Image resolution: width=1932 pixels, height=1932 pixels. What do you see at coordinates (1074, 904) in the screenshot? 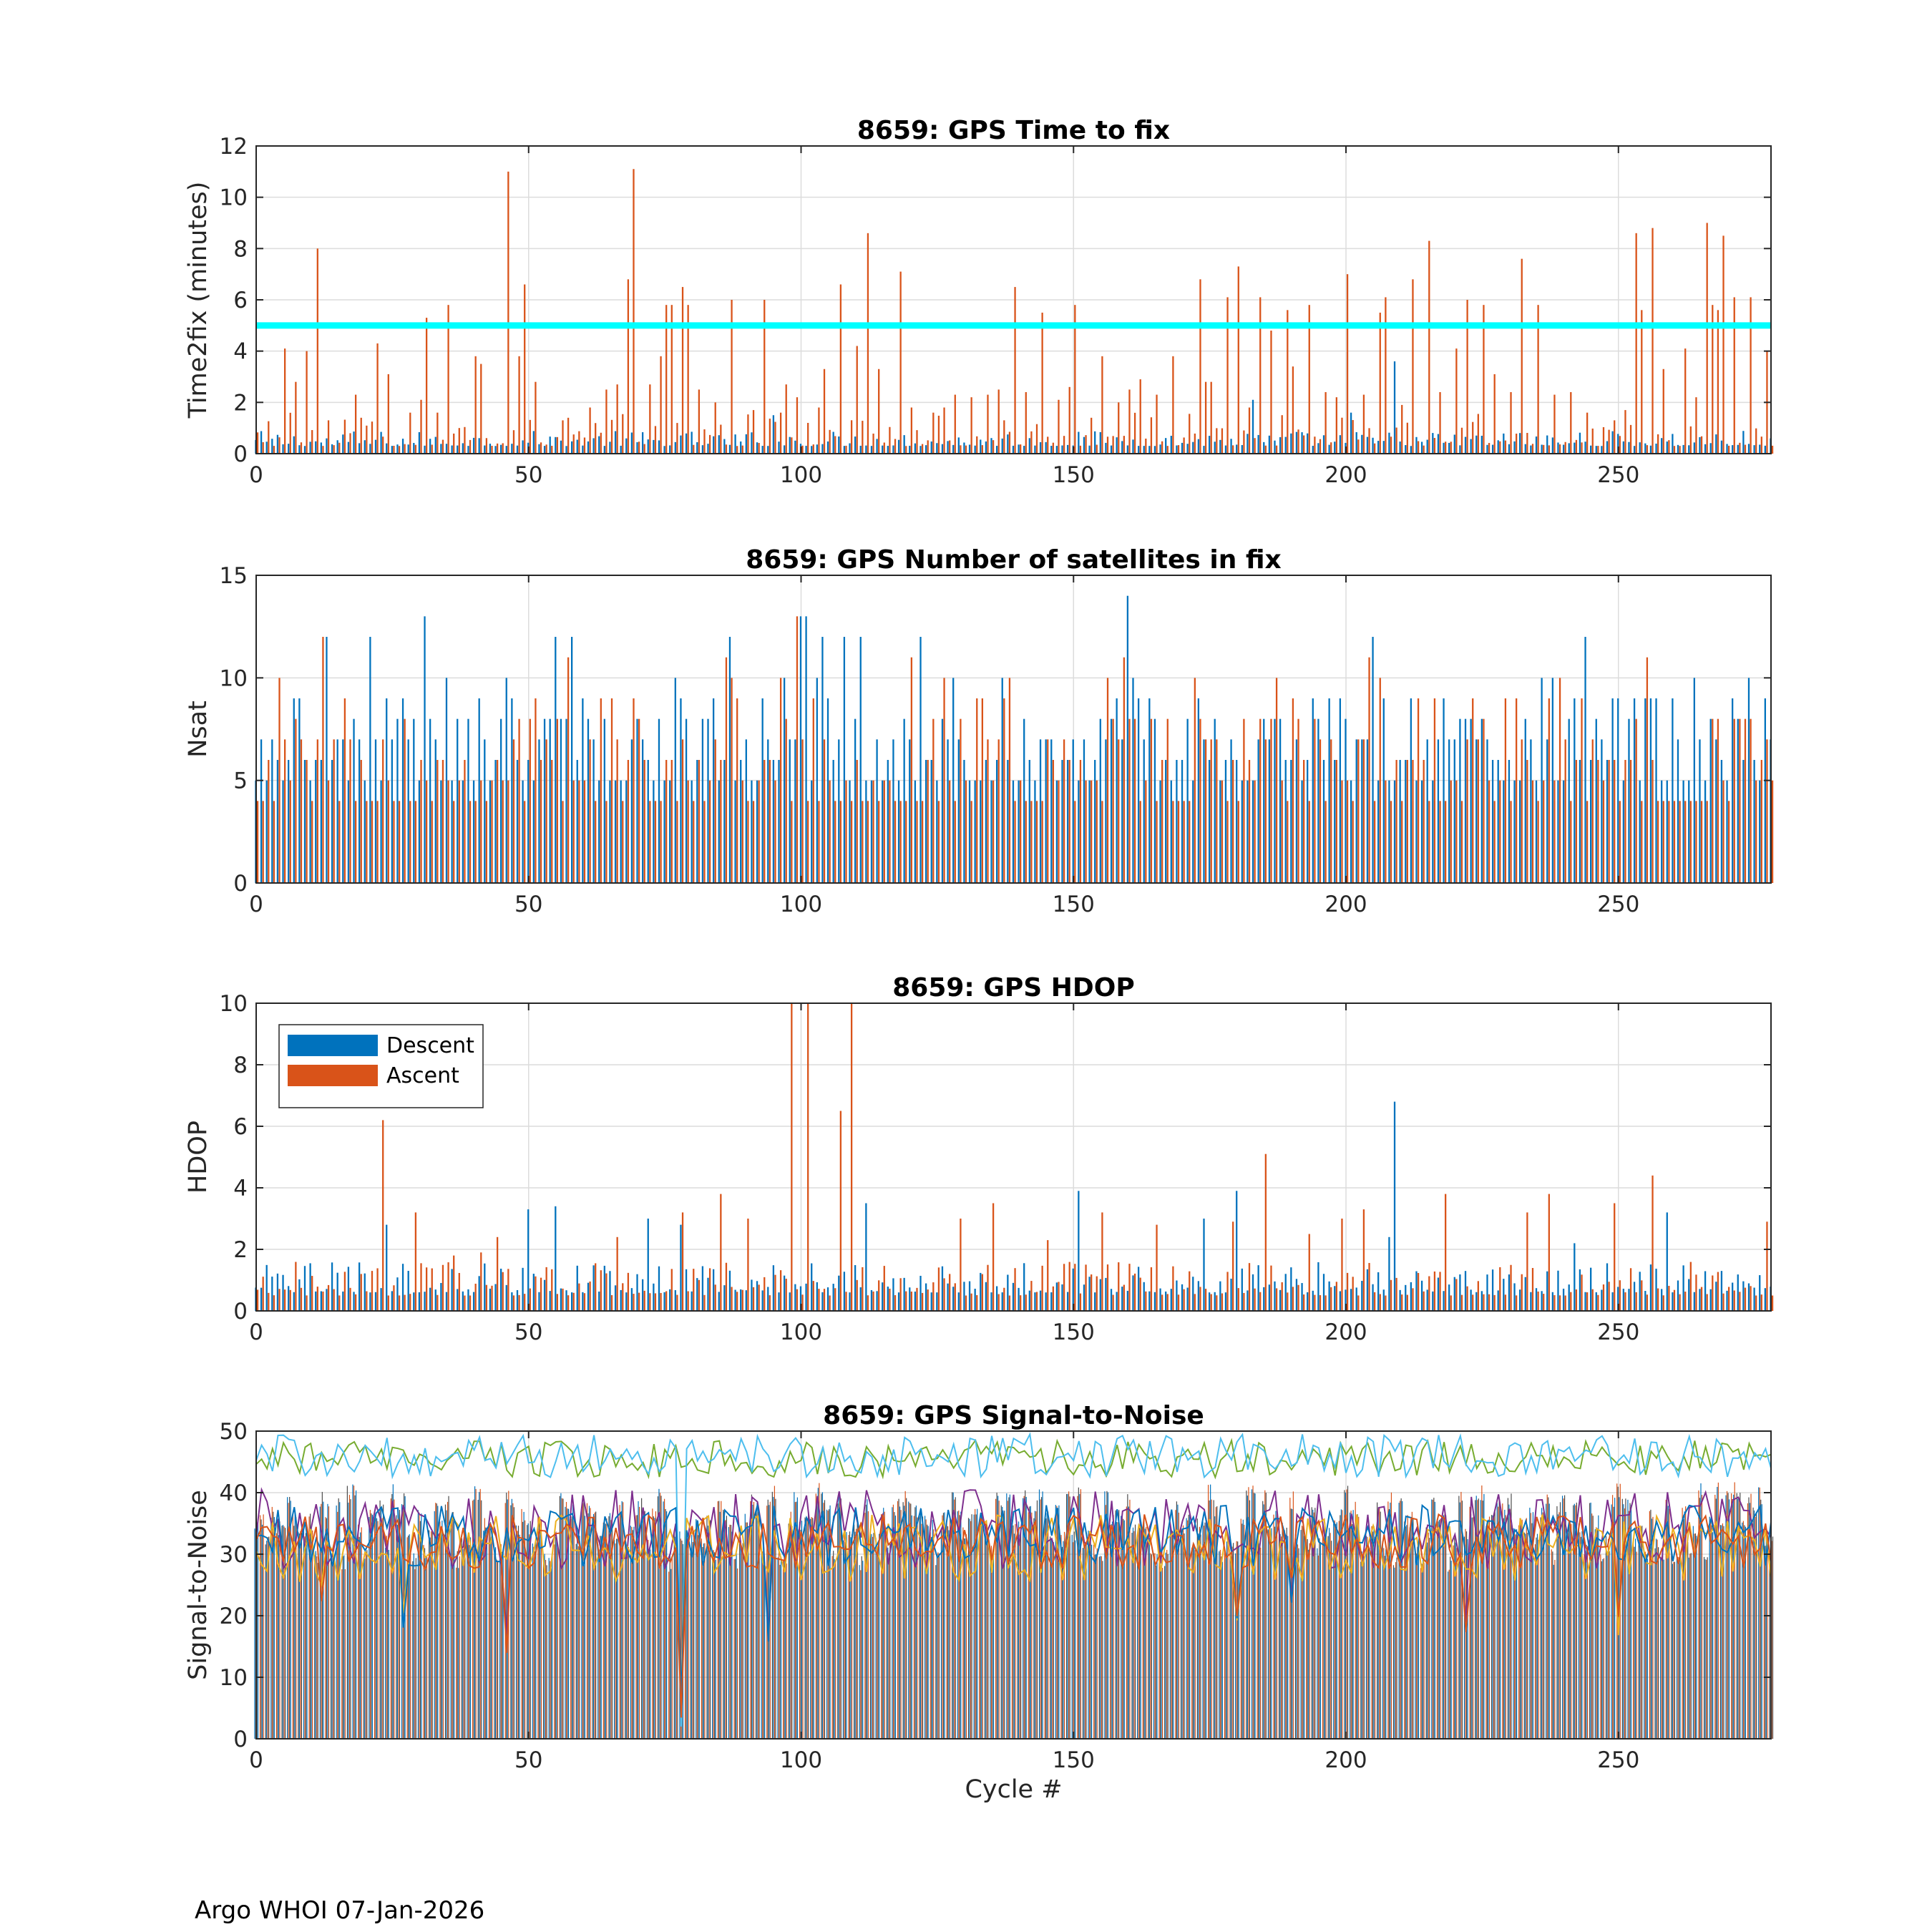
I see `x-tick-label: 150` at bounding box center [1074, 904].